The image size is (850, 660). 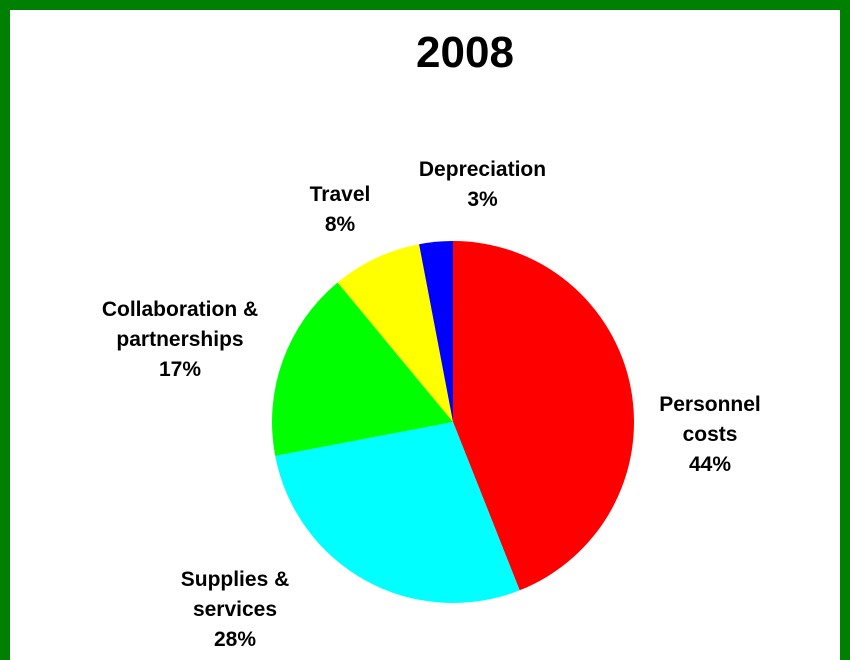 What do you see at coordinates (465, 52) in the screenshot?
I see `chart-title: 2008` at bounding box center [465, 52].